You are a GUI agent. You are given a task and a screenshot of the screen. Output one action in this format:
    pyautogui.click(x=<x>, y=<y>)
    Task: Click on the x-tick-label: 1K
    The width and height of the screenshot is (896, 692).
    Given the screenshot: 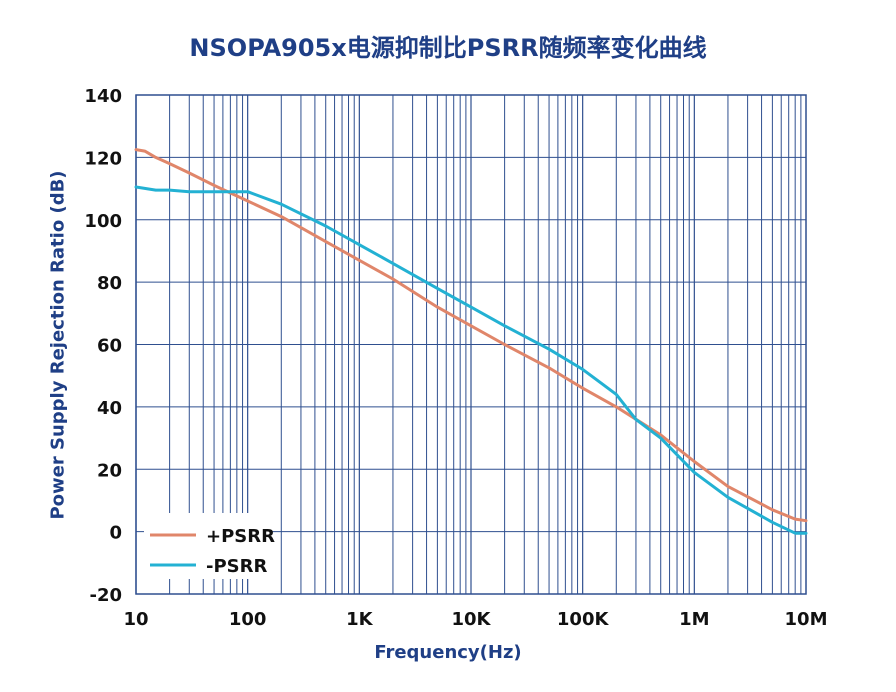 What is the action you would take?
    pyautogui.click(x=360, y=619)
    